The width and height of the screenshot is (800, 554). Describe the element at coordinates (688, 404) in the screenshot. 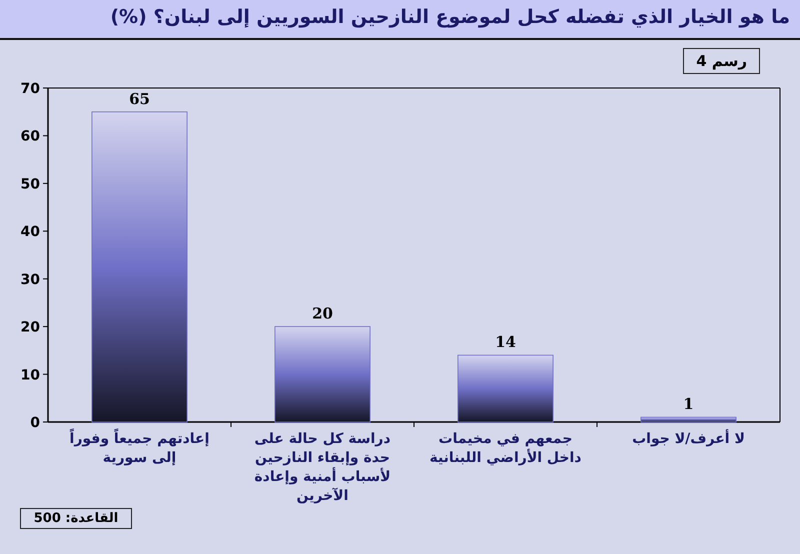

I see `data-label: 1` at that location.